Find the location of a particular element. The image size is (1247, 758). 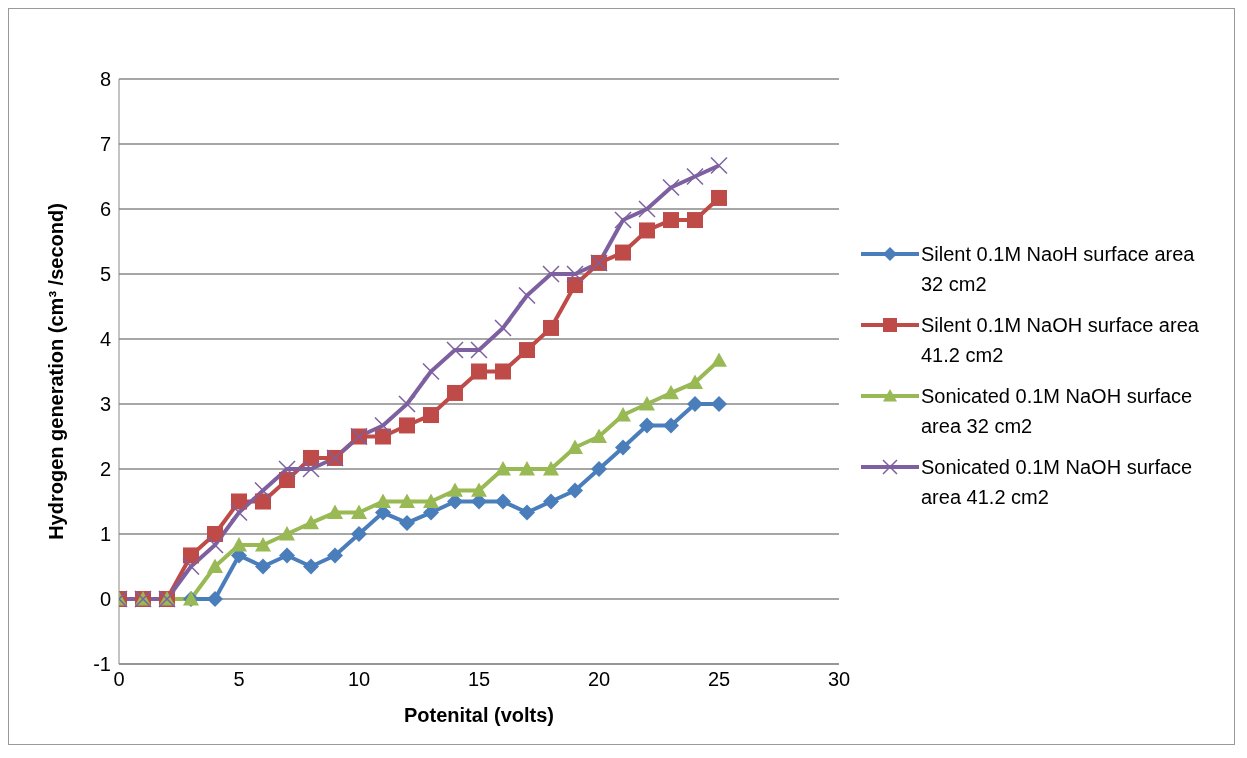

y-tick-label: 2 is located at coordinates (105, 469).